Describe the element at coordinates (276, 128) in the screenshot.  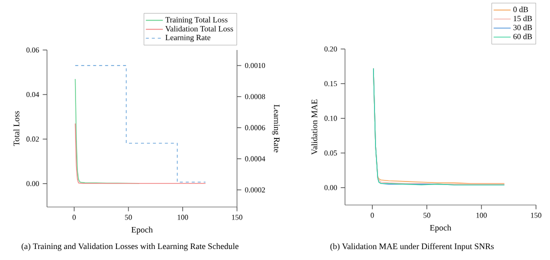
I see `y2-axis-title: Learning Rate` at that location.